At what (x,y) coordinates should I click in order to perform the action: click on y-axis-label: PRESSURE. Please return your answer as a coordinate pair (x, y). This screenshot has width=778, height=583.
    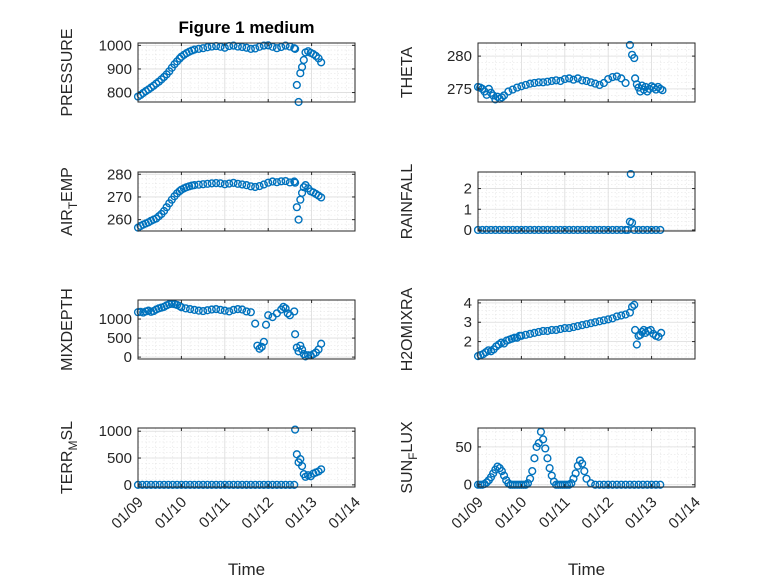
    Looking at the image, I should click on (67, 72).